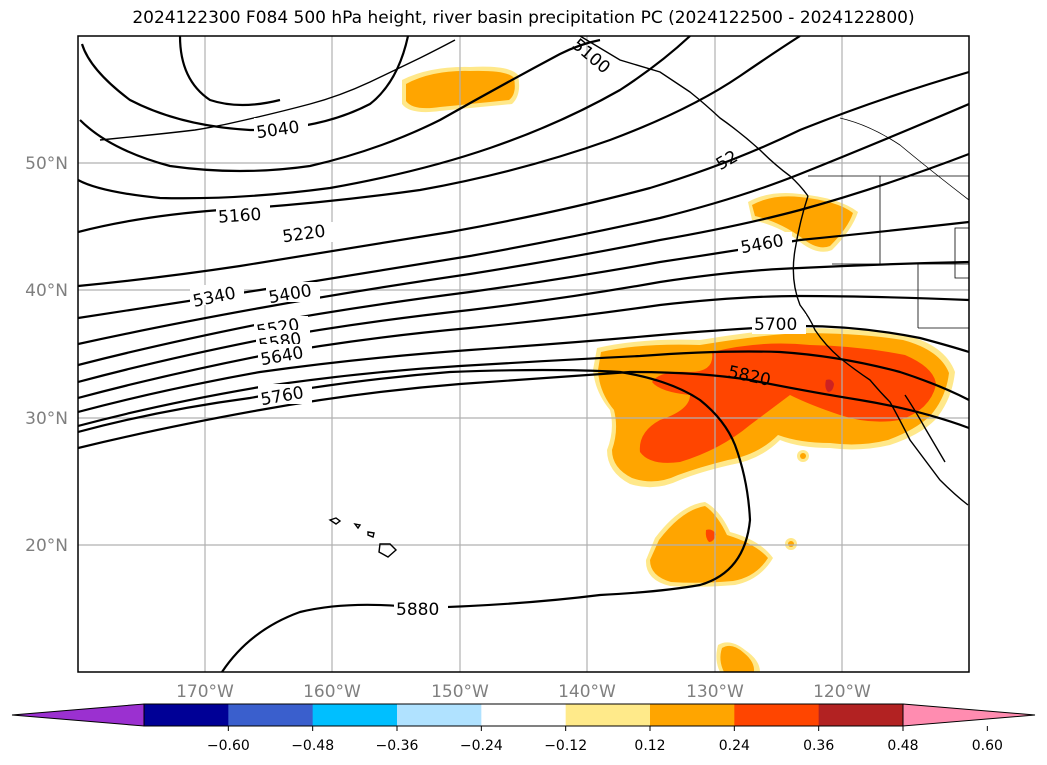 The width and height of the screenshot is (1047, 765). Describe the element at coordinates (46, 355) in the screenshot. I see `latitude-labels: 50°N 40°N 30°N 20°N` at that location.